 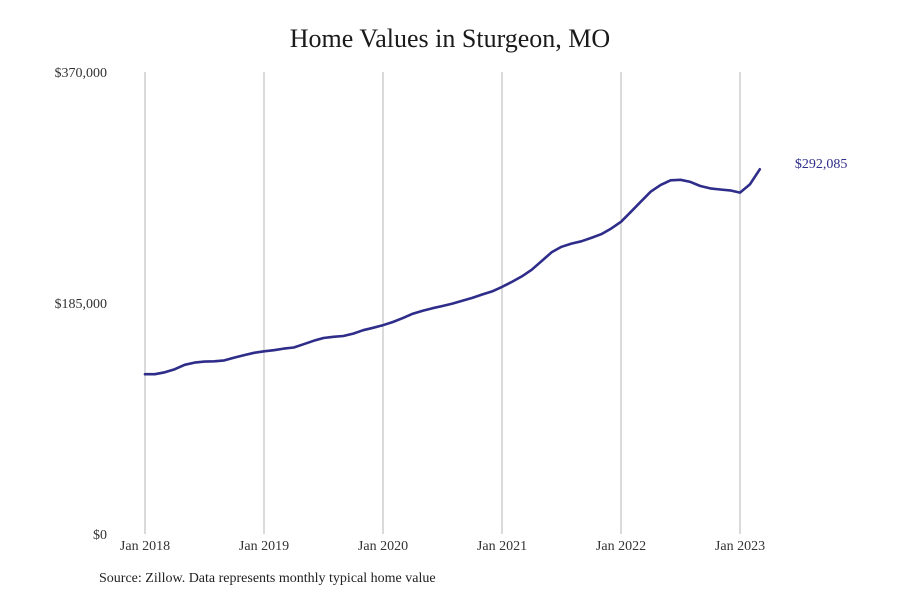 I want to click on x-tick-label: Jan 2019, so click(x=264, y=546).